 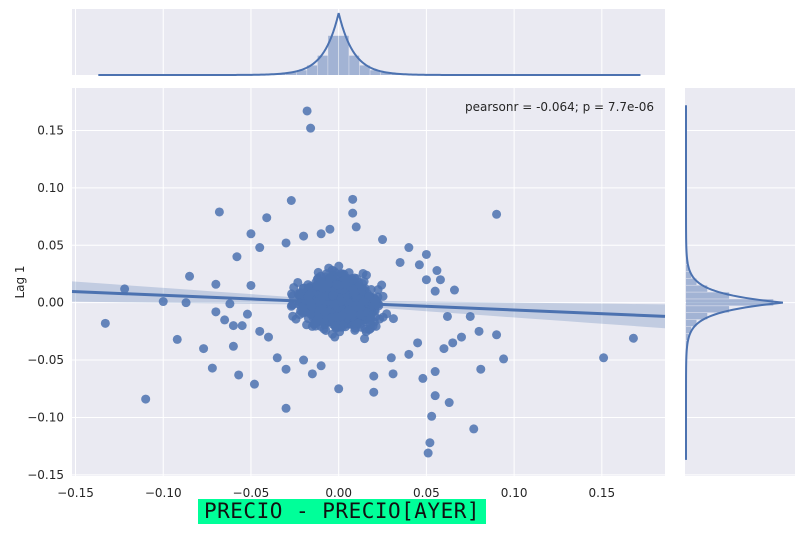 I want to click on pearson-annotation: pearsonr = -0.064; p = 7.7e-06, so click(x=559, y=107).